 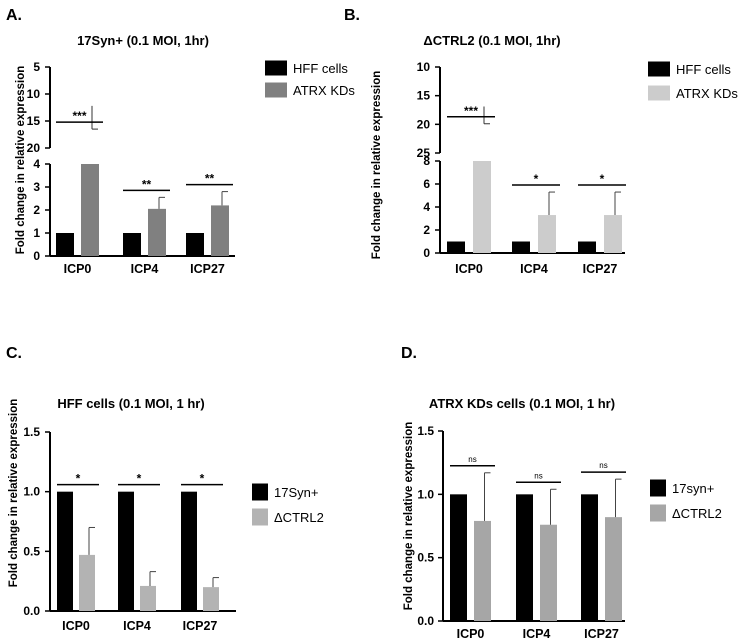 What do you see at coordinates (130, 403) in the screenshot?
I see `chart-title: HFF cells (0.1 MOI, 1 hr)` at bounding box center [130, 403].